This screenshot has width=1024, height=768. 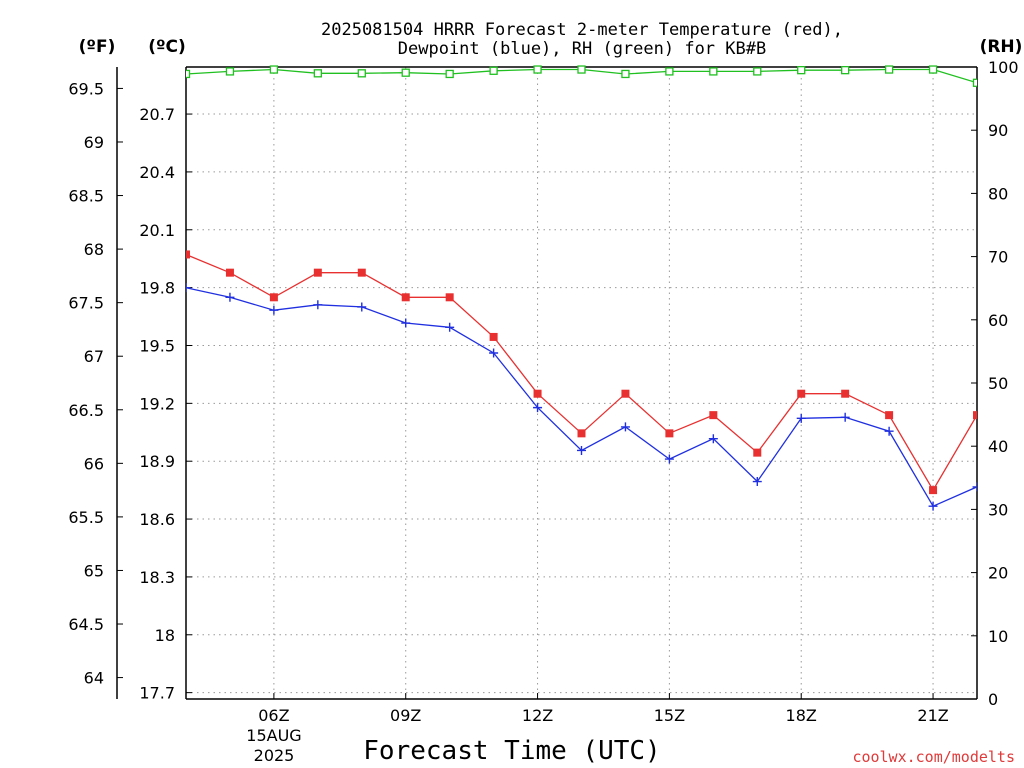 What do you see at coordinates (998, 636) in the screenshot?
I see `rh-tick-label: 10` at bounding box center [998, 636].